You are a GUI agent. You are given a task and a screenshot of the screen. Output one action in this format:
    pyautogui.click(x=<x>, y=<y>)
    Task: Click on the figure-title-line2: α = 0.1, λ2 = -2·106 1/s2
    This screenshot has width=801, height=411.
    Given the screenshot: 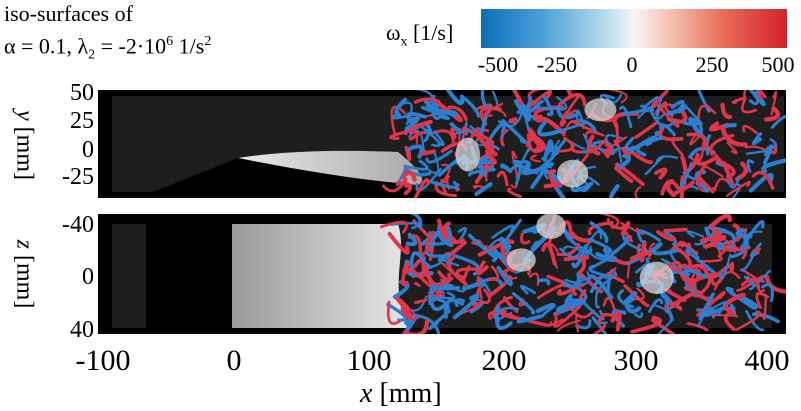 What is the action you would take?
    pyautogui.click(x=108, y=48)
    